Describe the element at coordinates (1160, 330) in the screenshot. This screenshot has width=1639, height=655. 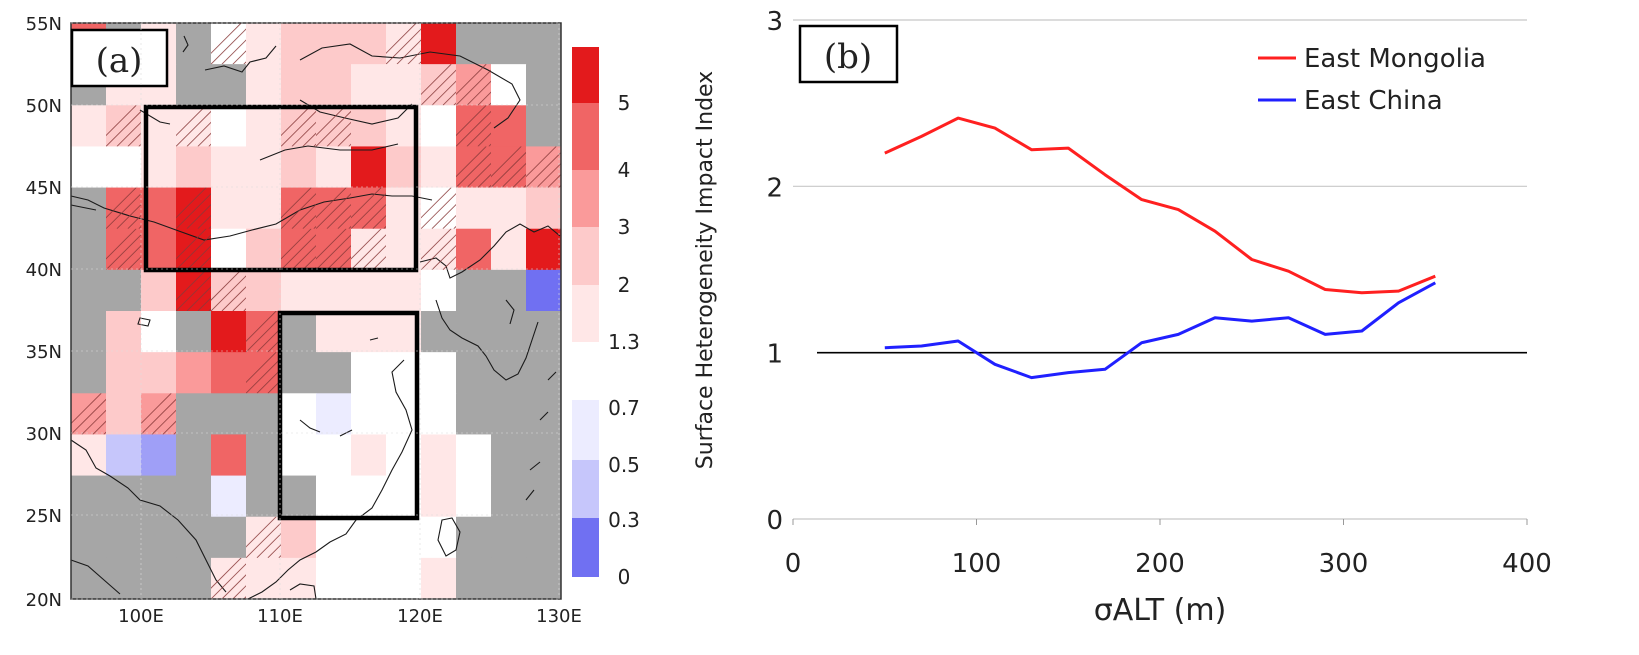
I see `series-line-east-china` at that location.